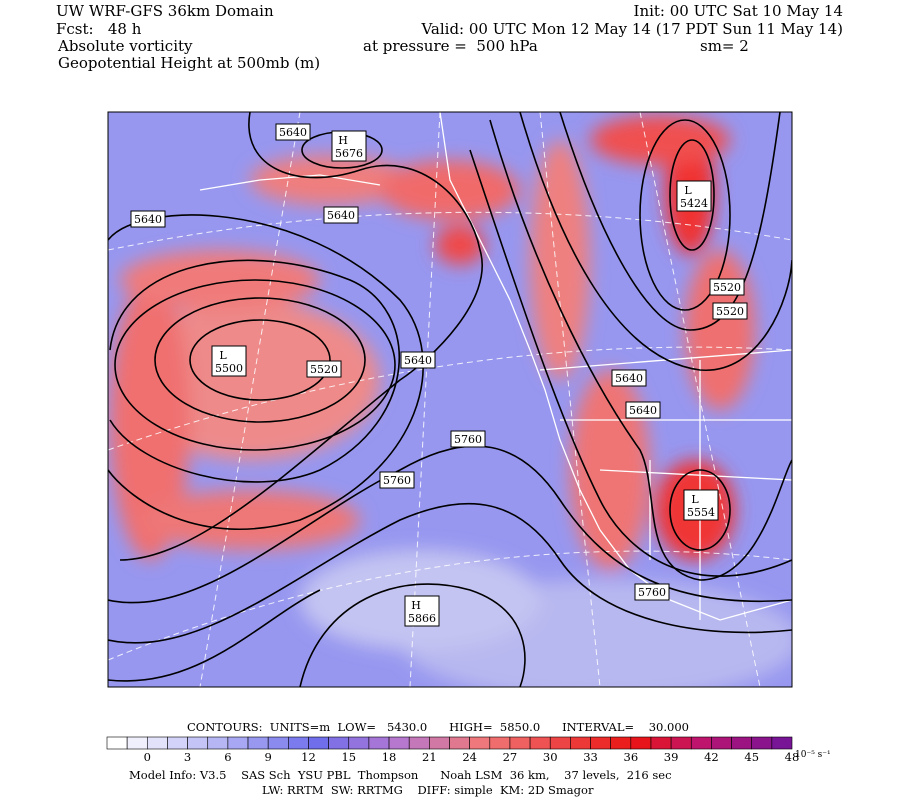 The height and width of the screenshot is (800, 900). What do you see at coordinates (187, 757) in the screenshot?
I see `colorbar-tick-label: 3` at bounding box center [187, 757].